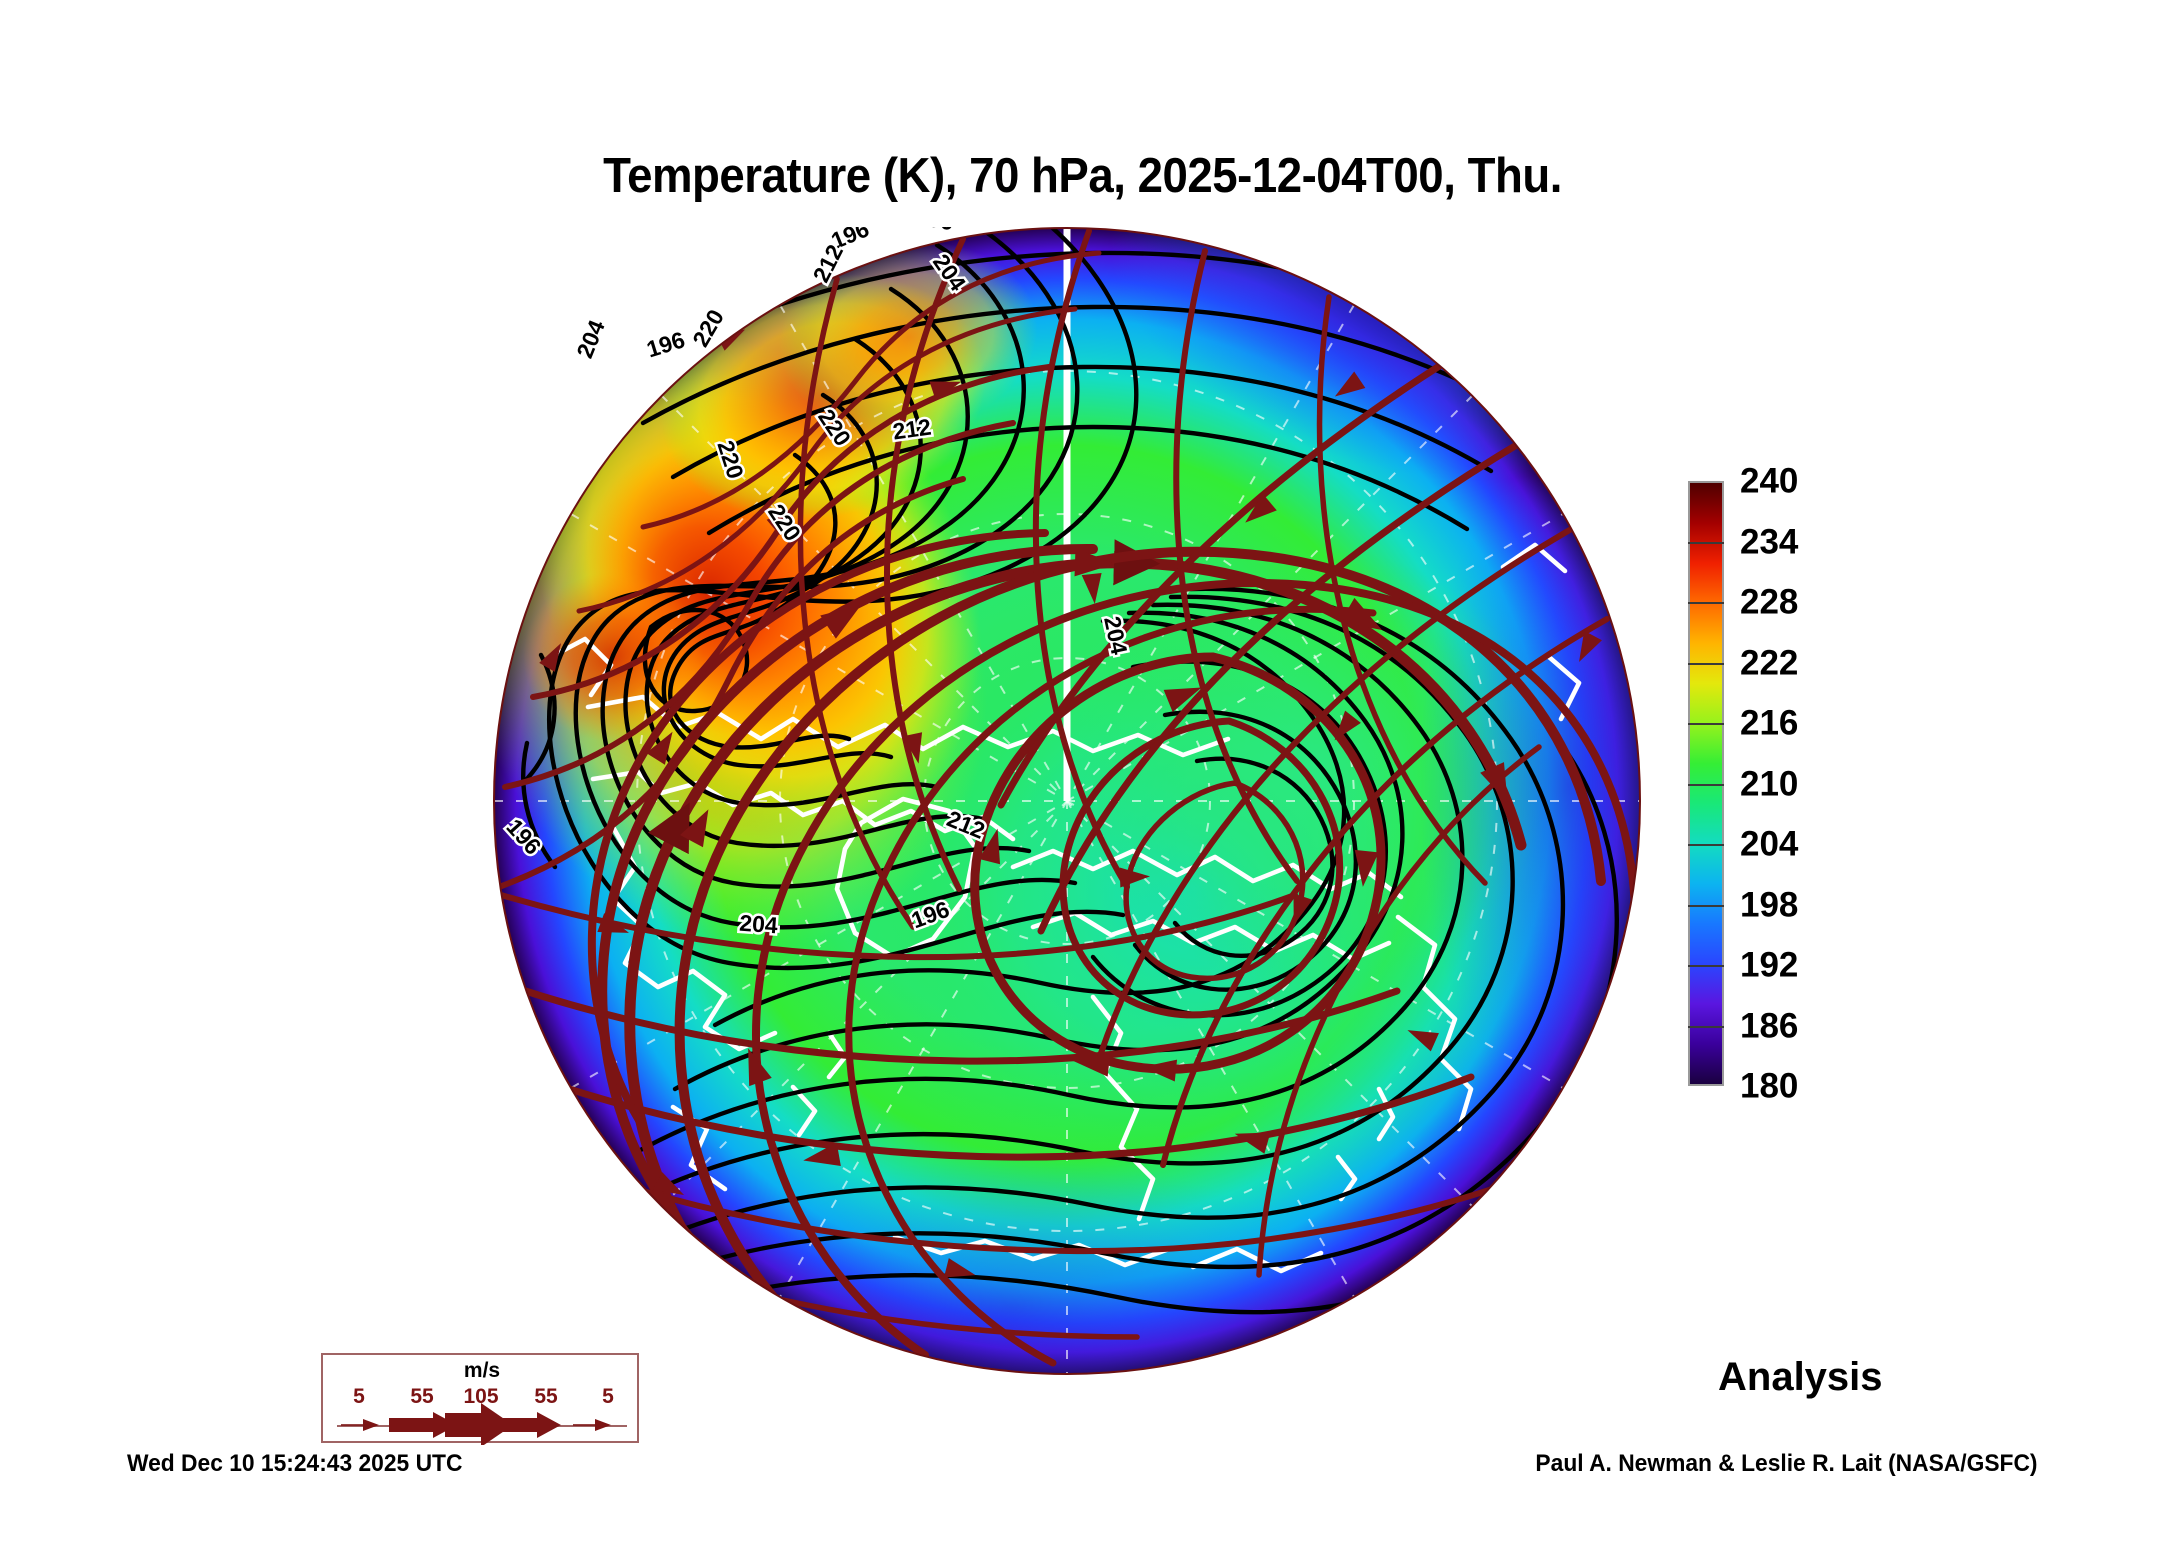 The image size is (2165, 1561). What do you see at coordinates (1769, 844) in the screenshot?
I see `colorbar-tick-label: 204` at bounding box center [1769, 844].